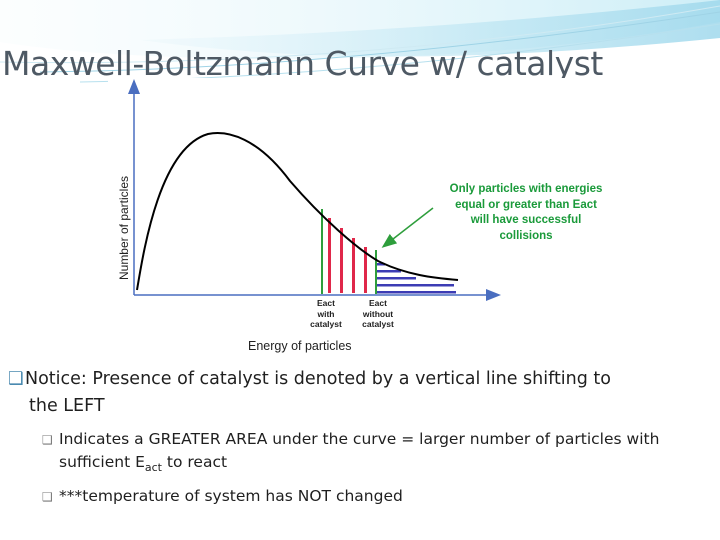 The height and width of the screenshot is (540, 720). I want to click on catalyst-area-bars, so click(347, 255).